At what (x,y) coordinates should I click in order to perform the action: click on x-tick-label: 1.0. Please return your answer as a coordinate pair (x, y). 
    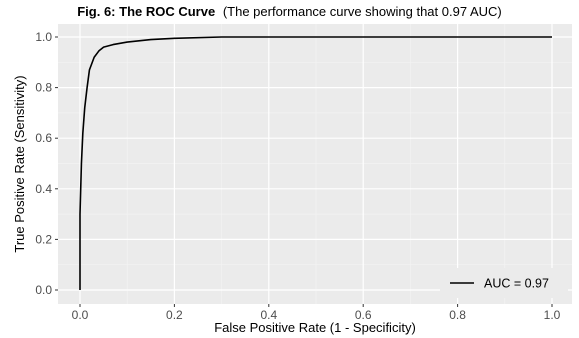
    Looking at the image, I should click on (552, 315).